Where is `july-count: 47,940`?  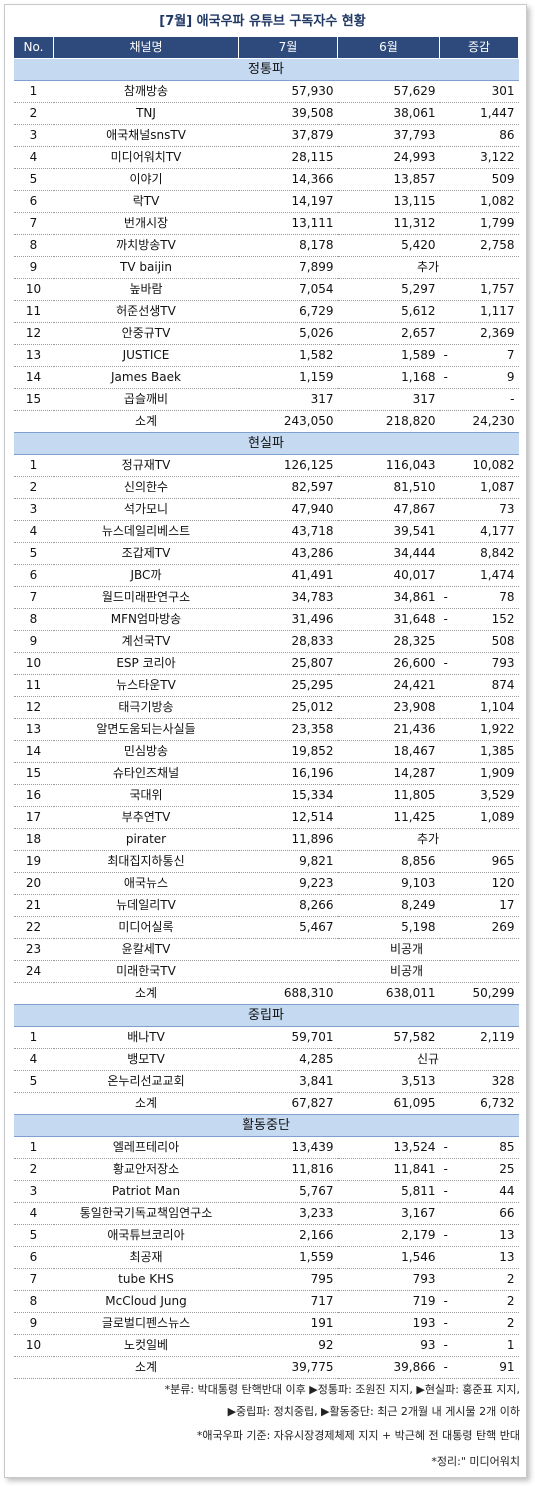
july-count: 47,940 is located at coordinates (288, 509).